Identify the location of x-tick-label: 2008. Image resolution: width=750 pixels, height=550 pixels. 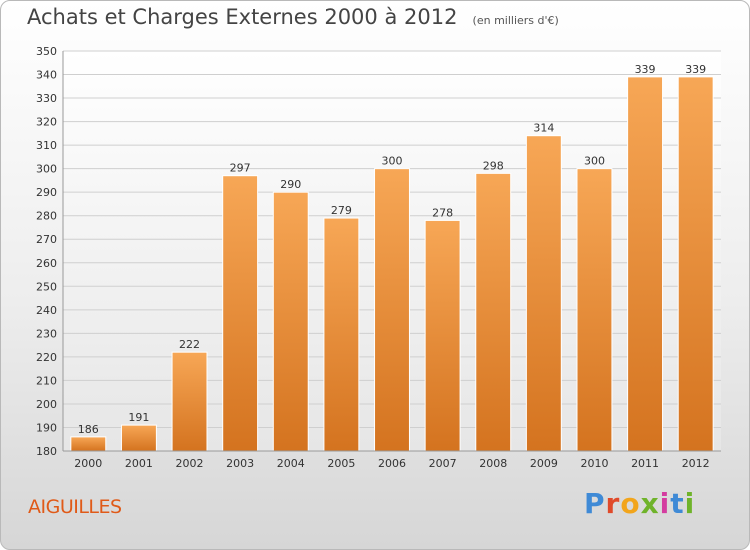
(493, 463).